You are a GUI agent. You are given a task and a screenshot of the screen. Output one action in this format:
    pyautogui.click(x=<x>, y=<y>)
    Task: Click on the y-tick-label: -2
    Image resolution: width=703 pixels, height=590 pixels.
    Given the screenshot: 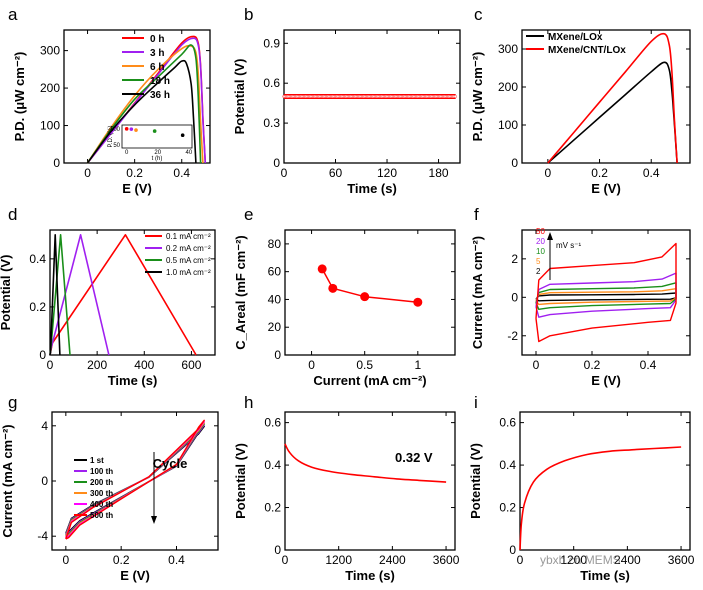 What is the action you would take?
    pyautogui.click(x=512, y=336)
    